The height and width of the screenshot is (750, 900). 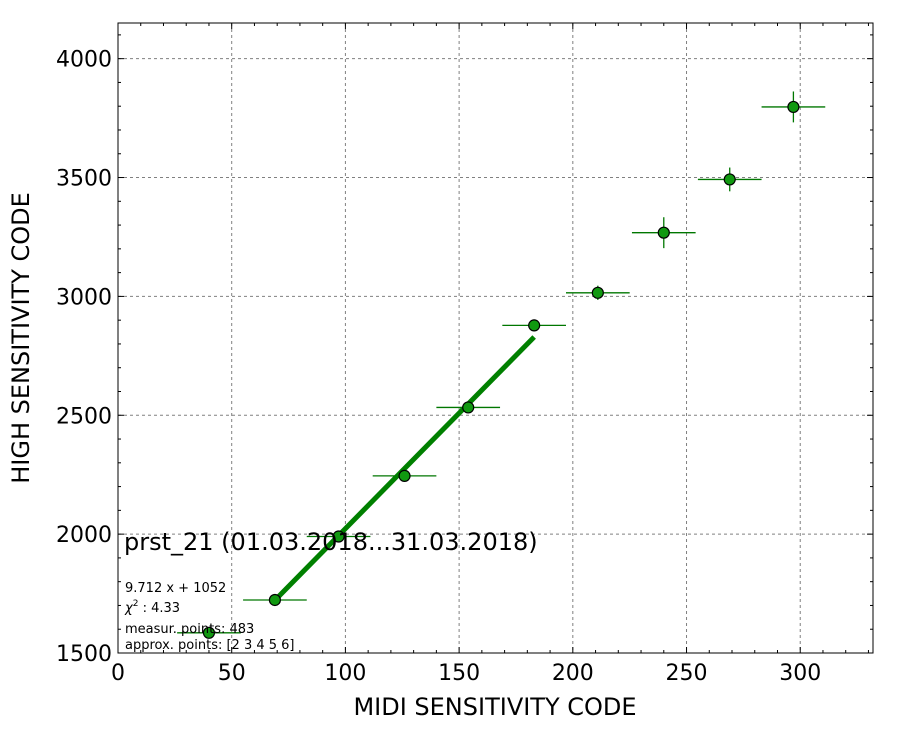 I want to click on x-tick-label: 200, so click(x=573, y=673).